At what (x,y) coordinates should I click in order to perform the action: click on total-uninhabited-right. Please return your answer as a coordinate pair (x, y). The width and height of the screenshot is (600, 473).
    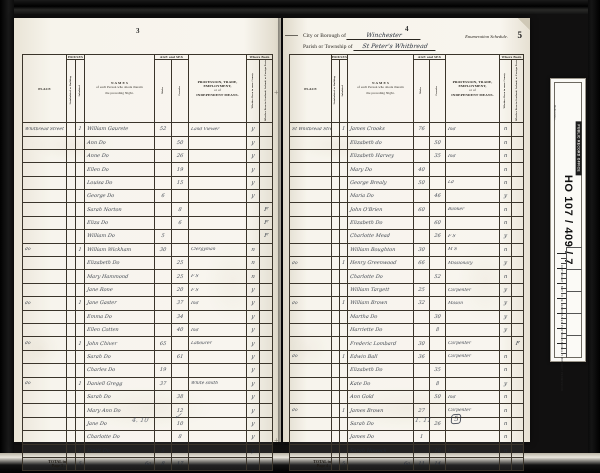
    Looking at the image, I should click on (335, 464).